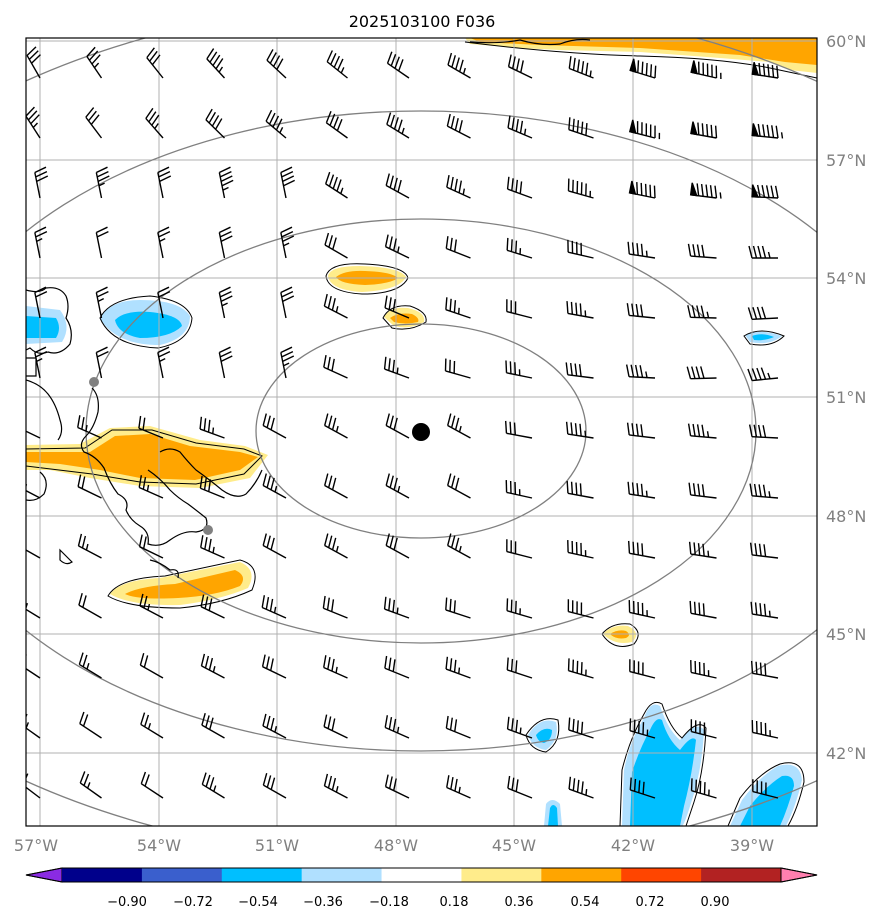 This screenshot has height=924, width=887. I want to click on lat-tick: 54°N, so click(846, 278).